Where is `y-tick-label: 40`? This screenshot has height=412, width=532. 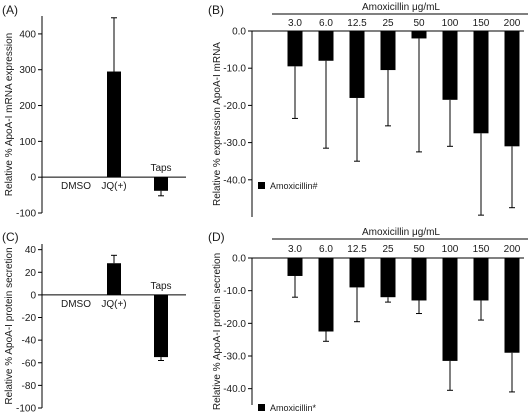 y-tick-label: 40 is located at coordinates (31, 250).